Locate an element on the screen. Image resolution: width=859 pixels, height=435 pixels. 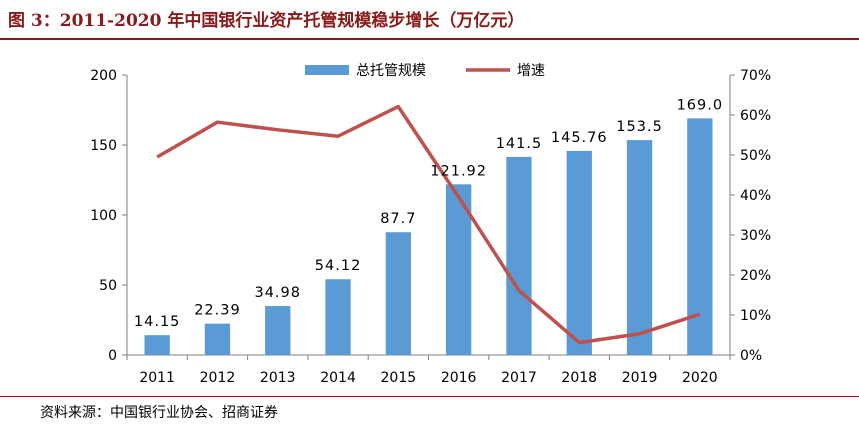
bar-2018 is located at coordinates (579, 252).